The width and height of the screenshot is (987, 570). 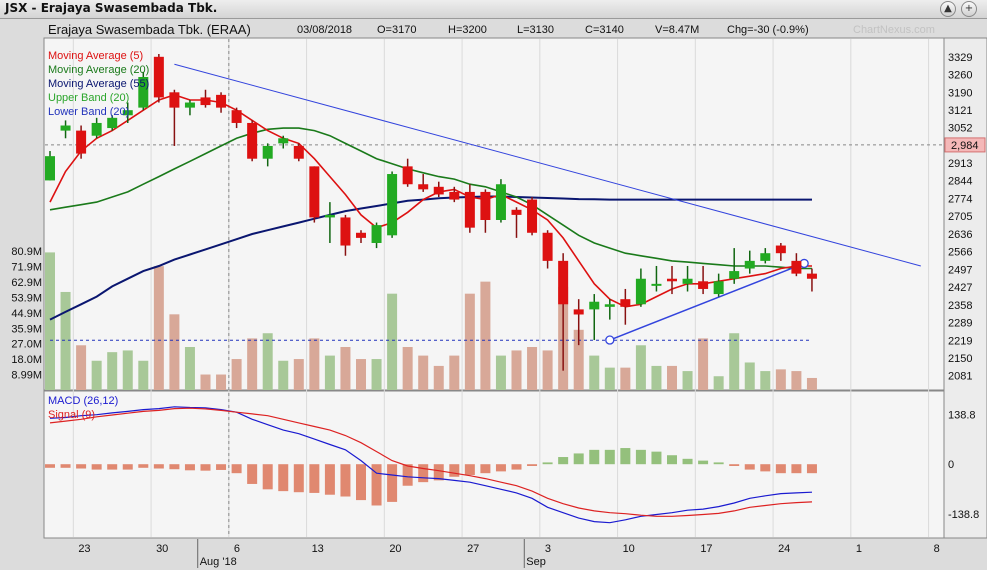 I want to click on trendline-lower, so click(x=707, y=301).